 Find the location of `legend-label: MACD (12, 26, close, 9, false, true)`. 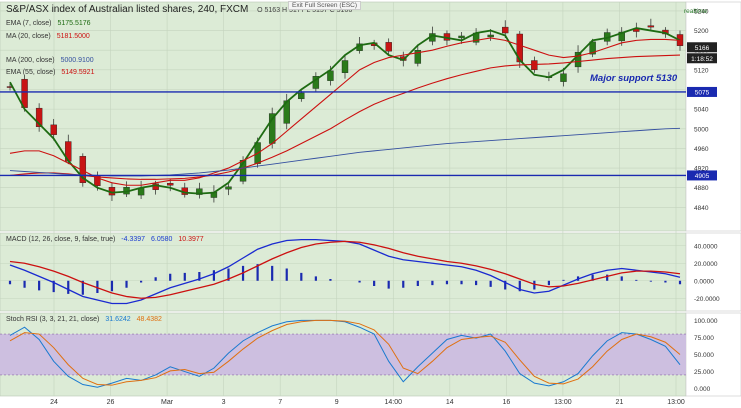

legend-label: MACD (12, 26, close, 9, false, true) is located at coordinates (61, 239).